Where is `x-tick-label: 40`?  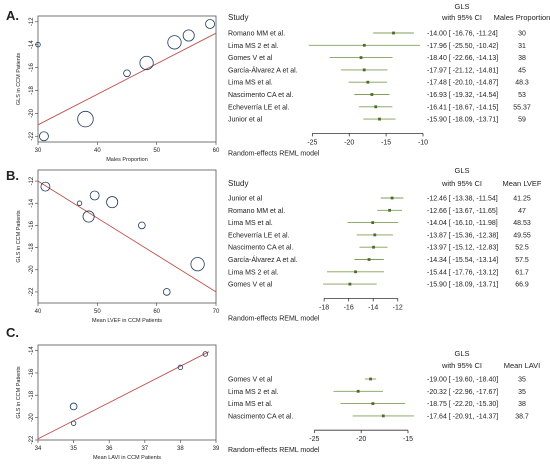 x-tick-label: 40 is located at coordinates (97, 151).